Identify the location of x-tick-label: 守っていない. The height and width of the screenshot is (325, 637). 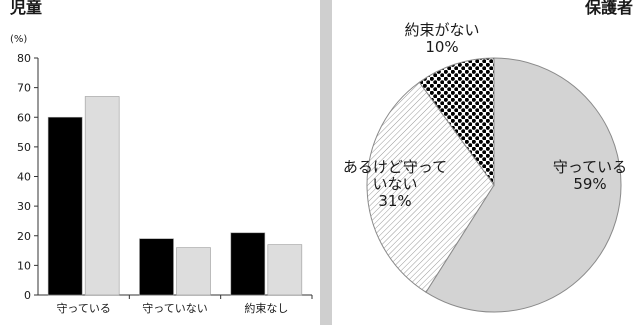
(174, 308).